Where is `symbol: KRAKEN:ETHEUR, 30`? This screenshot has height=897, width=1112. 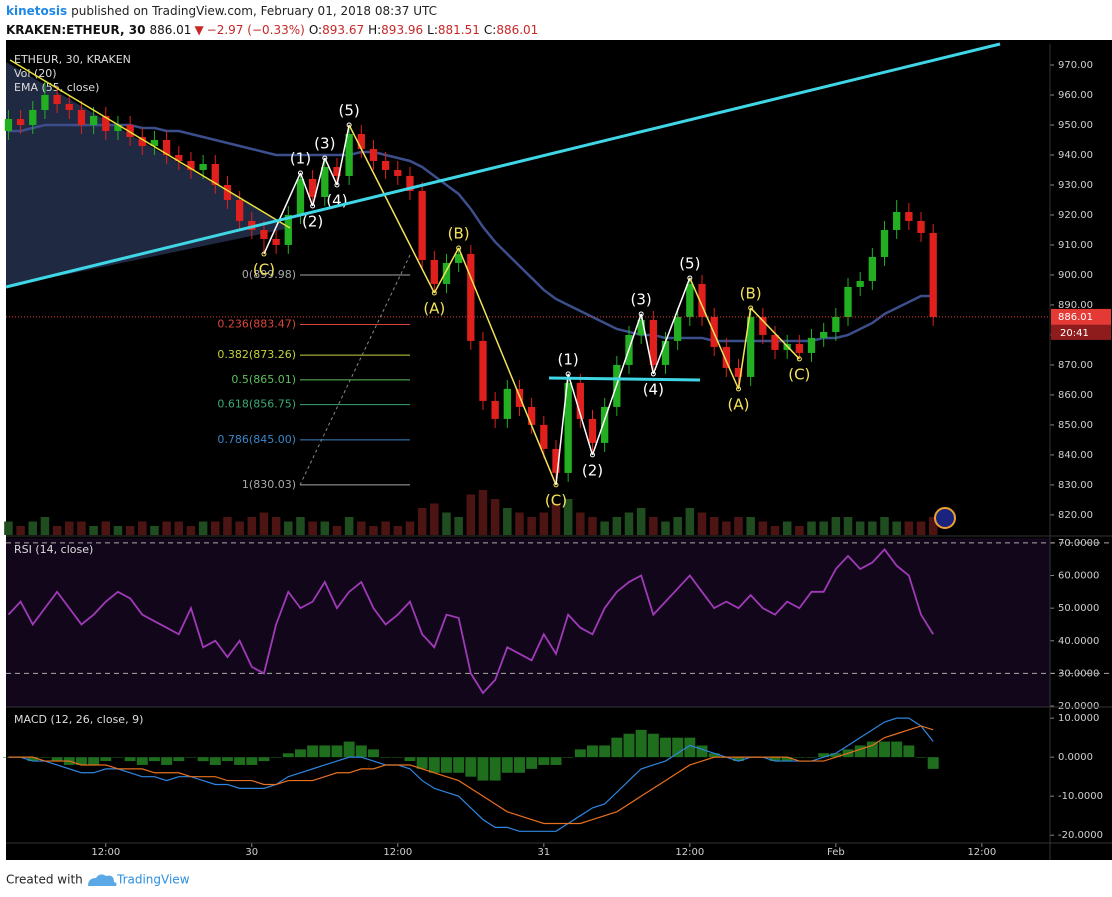
symbol: KRAKEN:ETHEUR, 30 is located at coordinates (75, 30).